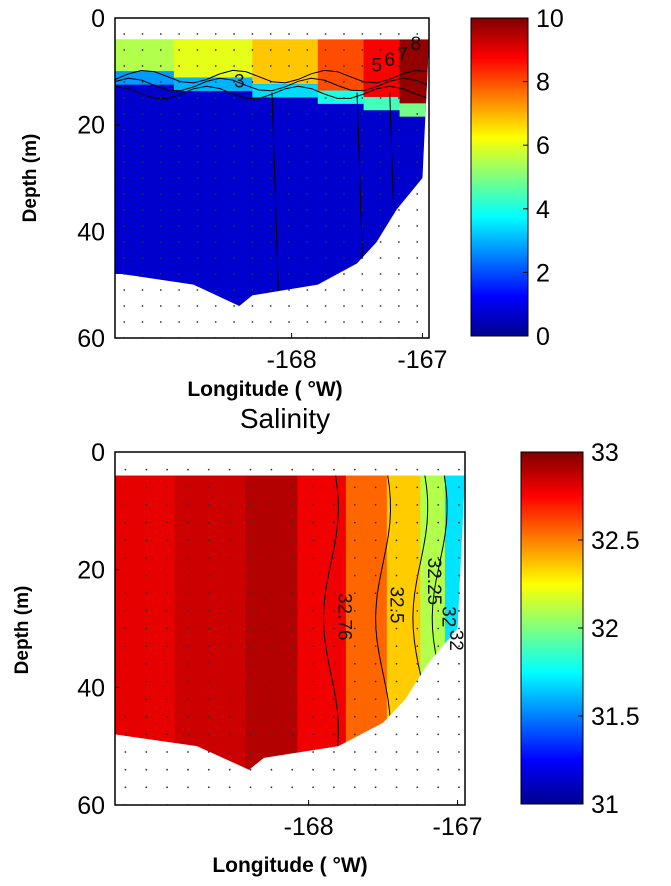  What do you see at coordinates (341, 65) in the screenshot?
I see `surface-cell` at bounding box center [341, 65].